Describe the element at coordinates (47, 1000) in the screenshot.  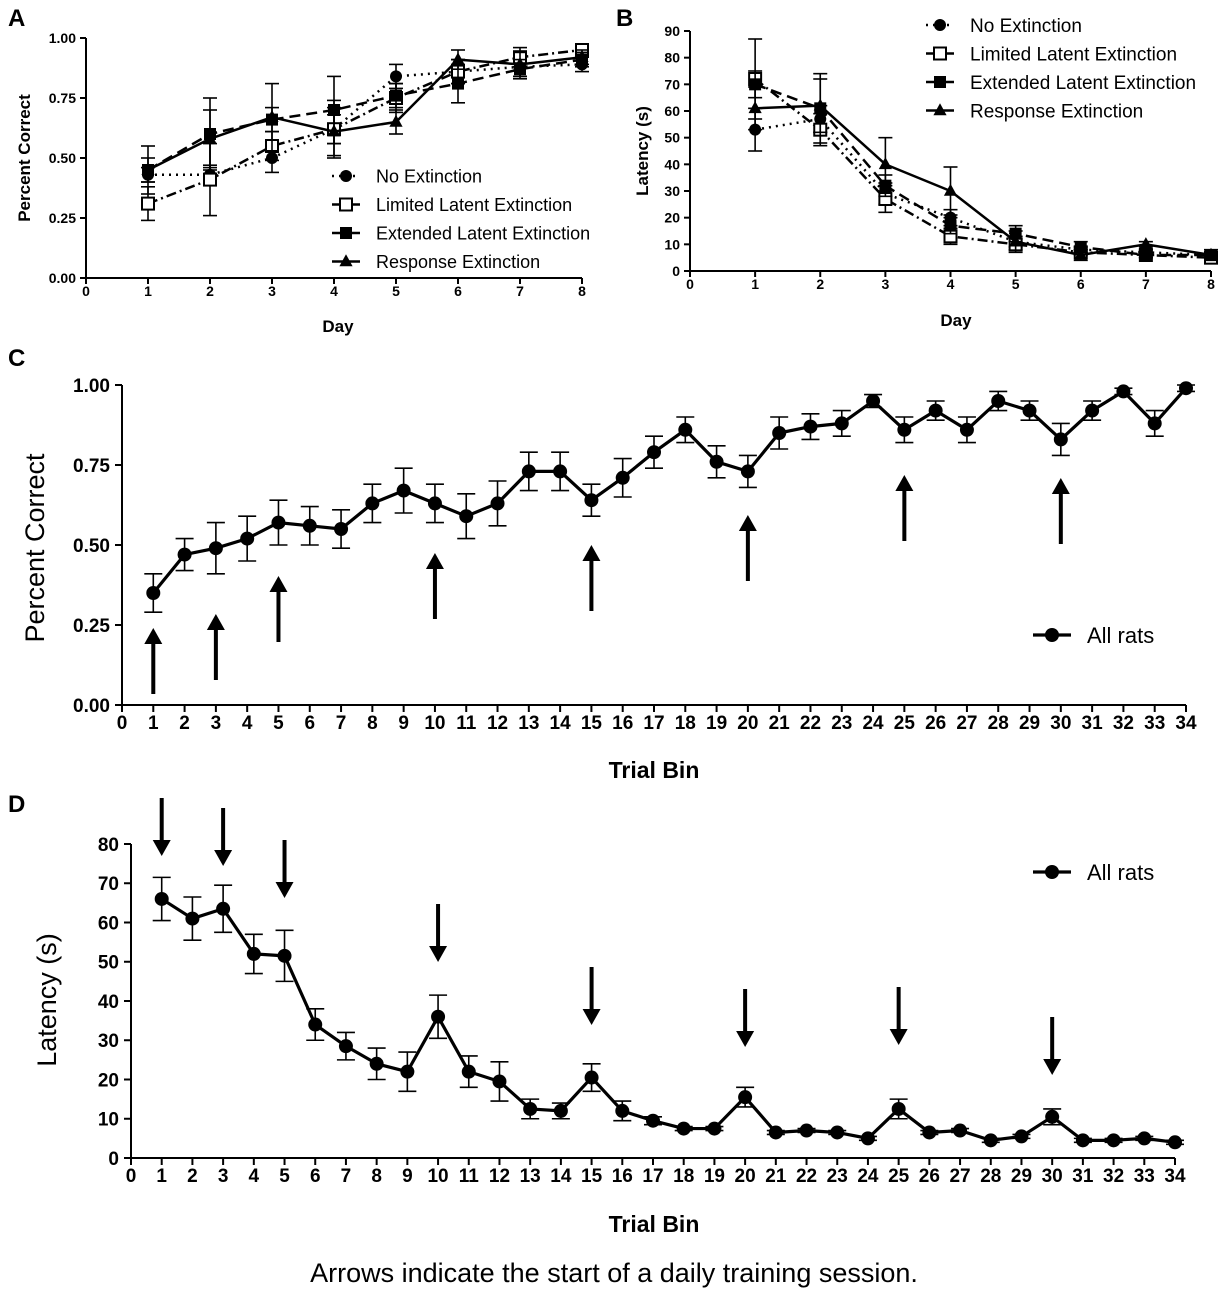
I see `y-axis-title: Latency (s)` at that location.